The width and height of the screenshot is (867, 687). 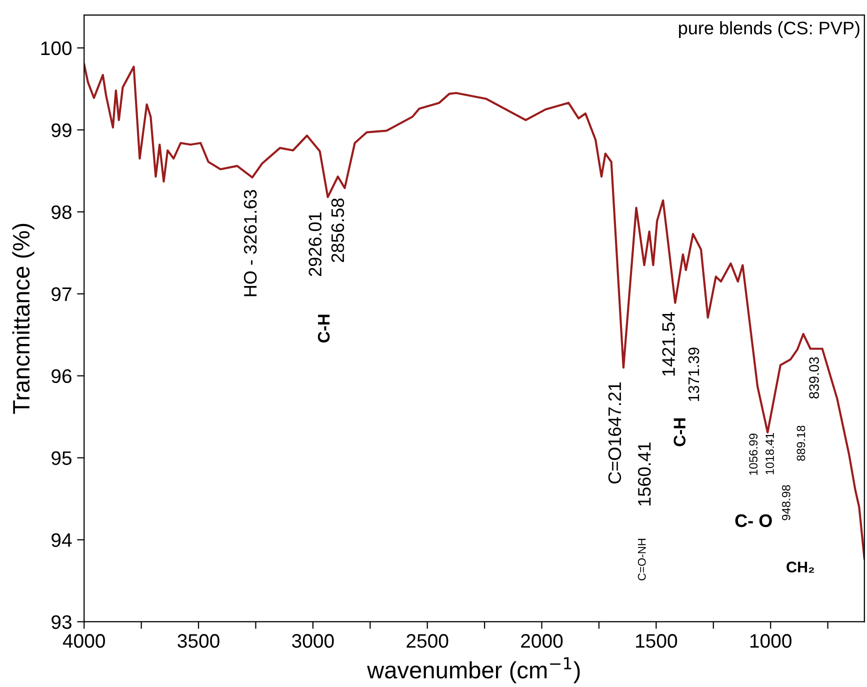 What do you see at coordinates (801, 443) in the screenshot?
I see `annotation: 889.18` at bounding box center [801, 443].